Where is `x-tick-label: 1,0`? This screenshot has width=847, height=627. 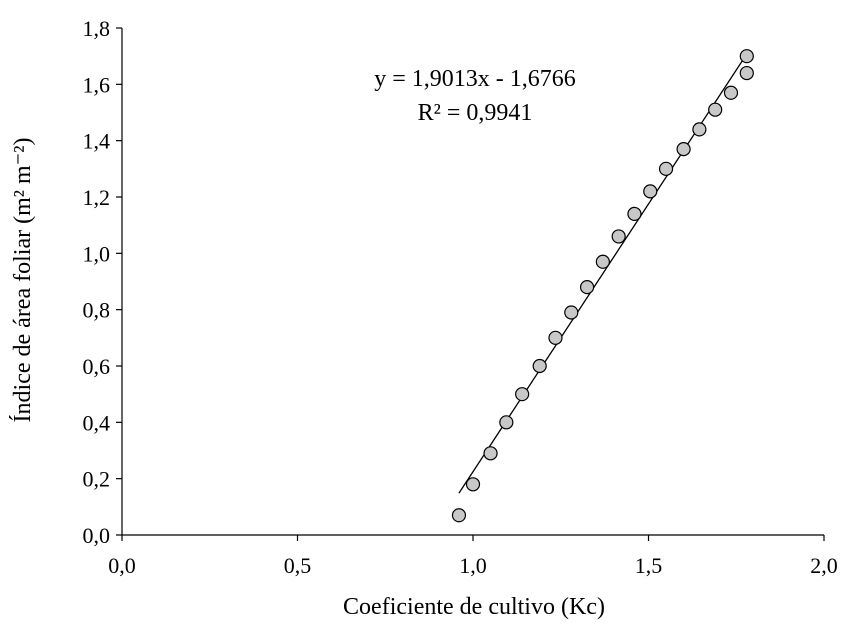 x-tick-label: 1,0 is located at coordinates (473, 565).